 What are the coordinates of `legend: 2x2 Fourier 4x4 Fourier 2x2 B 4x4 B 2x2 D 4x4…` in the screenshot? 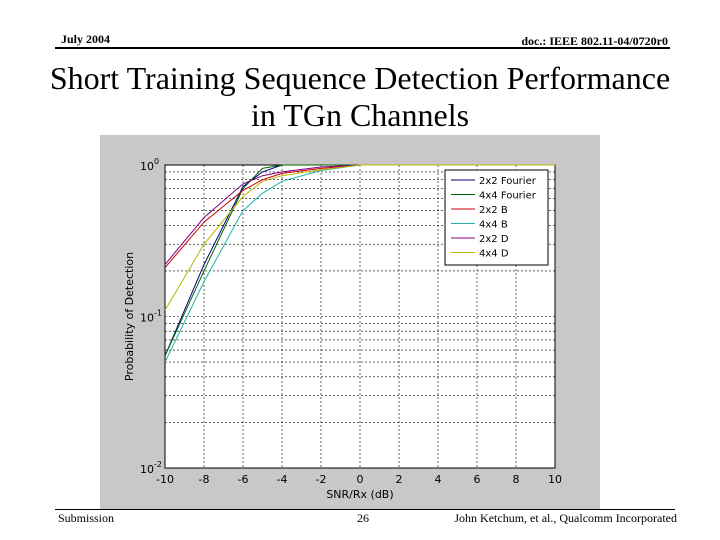 It's located at (496, 217).